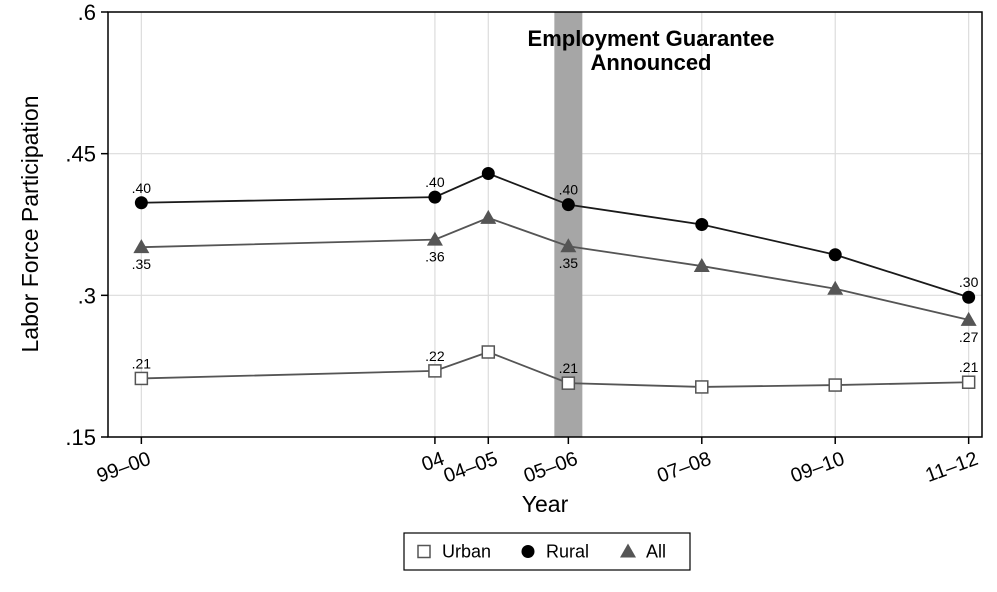 Image resolution: width=997 pixels, height=592 pixels. I want to click on legend-marker-all, so click(628, 550).